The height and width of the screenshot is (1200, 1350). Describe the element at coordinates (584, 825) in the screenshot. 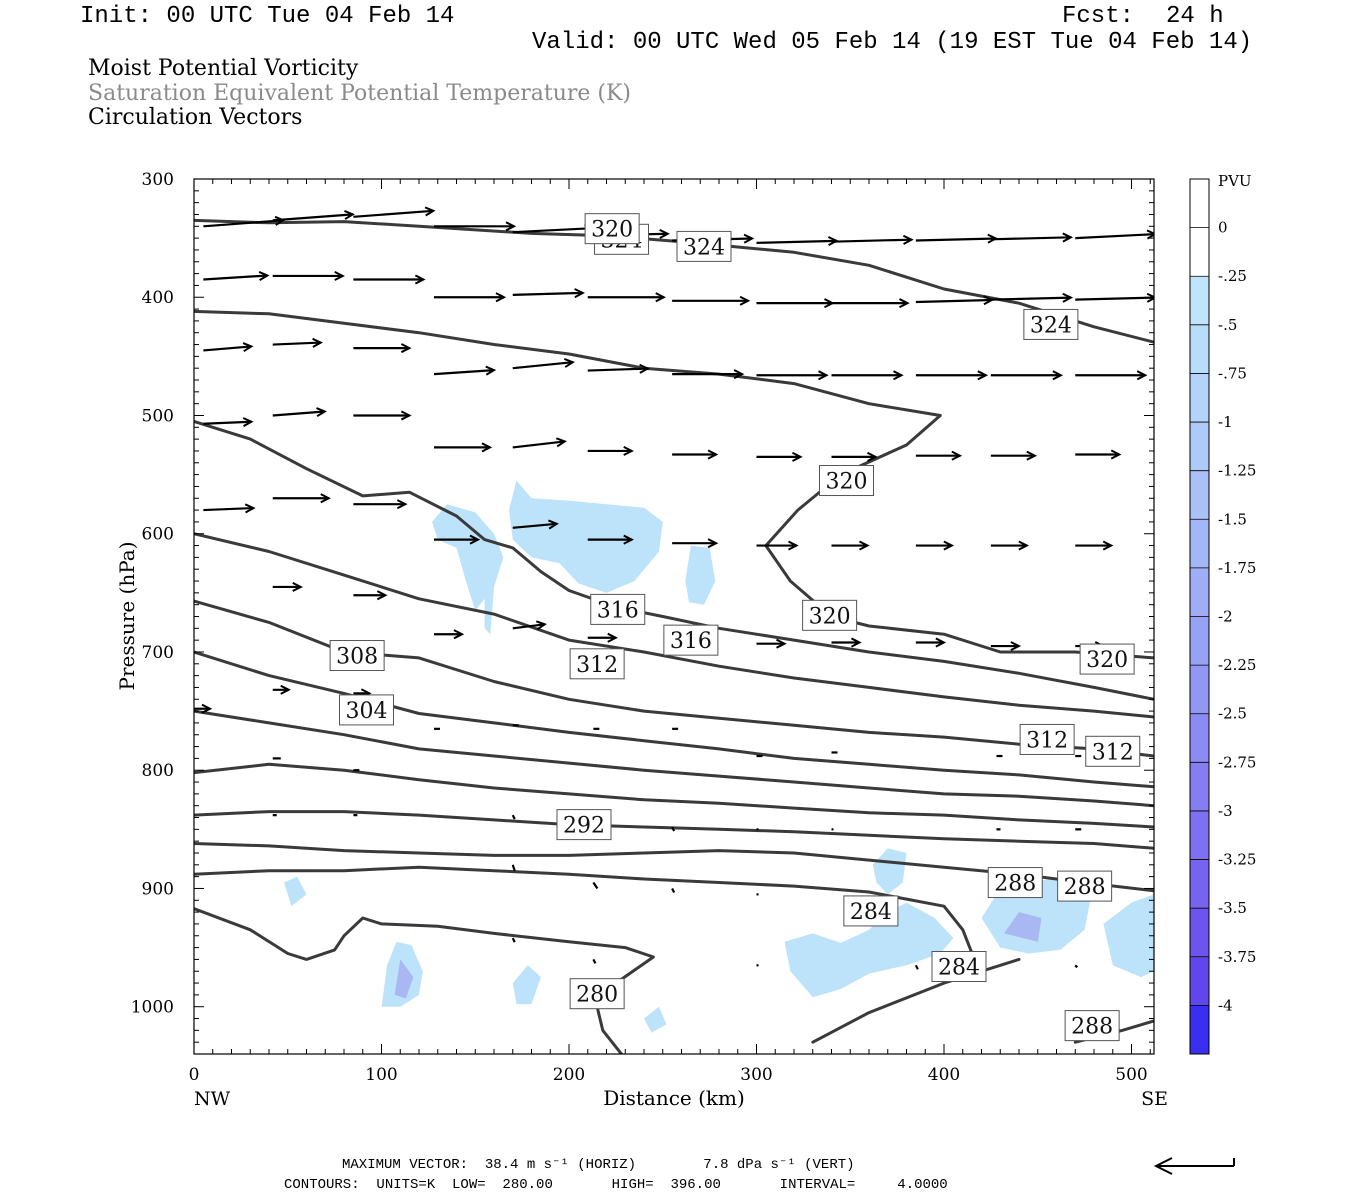

I see `contour-label: 292` at that location.